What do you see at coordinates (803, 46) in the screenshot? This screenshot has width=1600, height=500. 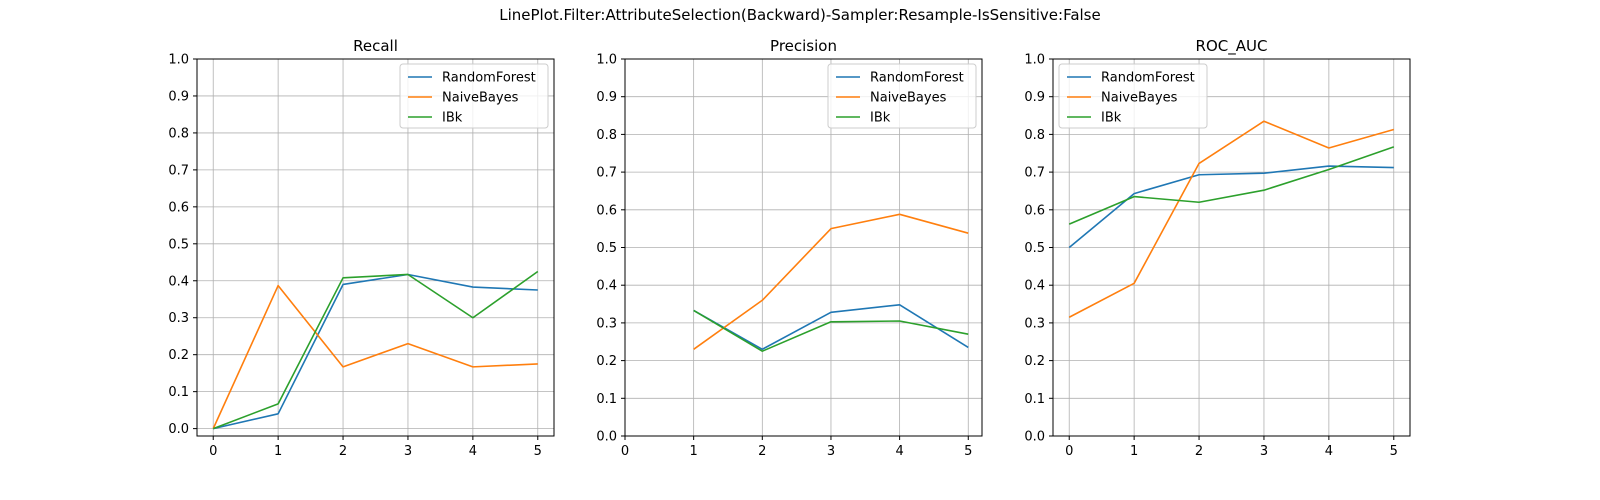 I see `chart-title: Precision` at bounding box center [803, 46].